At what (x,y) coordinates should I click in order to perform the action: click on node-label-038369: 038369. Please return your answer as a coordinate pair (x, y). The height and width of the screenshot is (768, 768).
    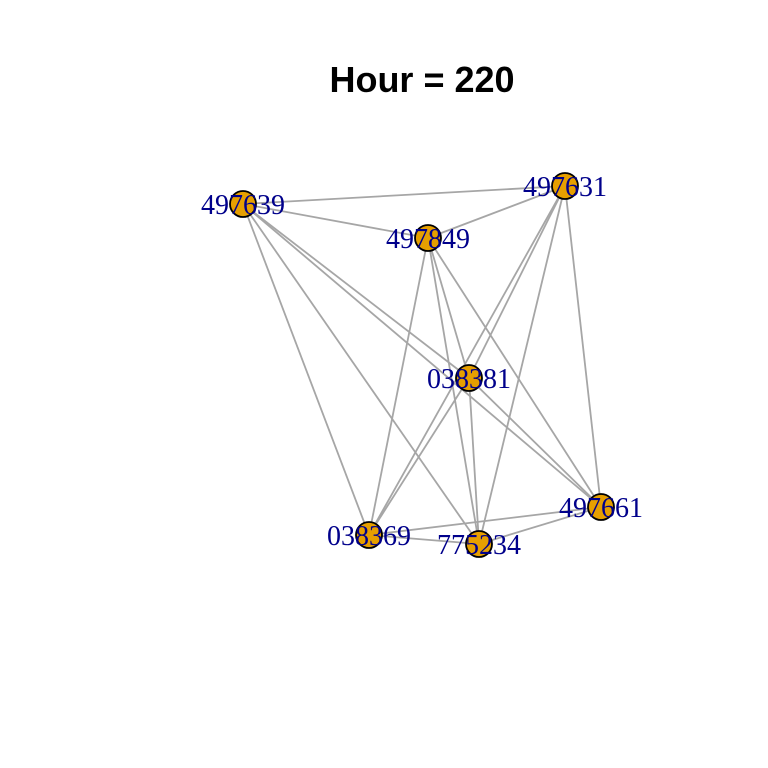
    Looking at the image, I should click on (369, 536).